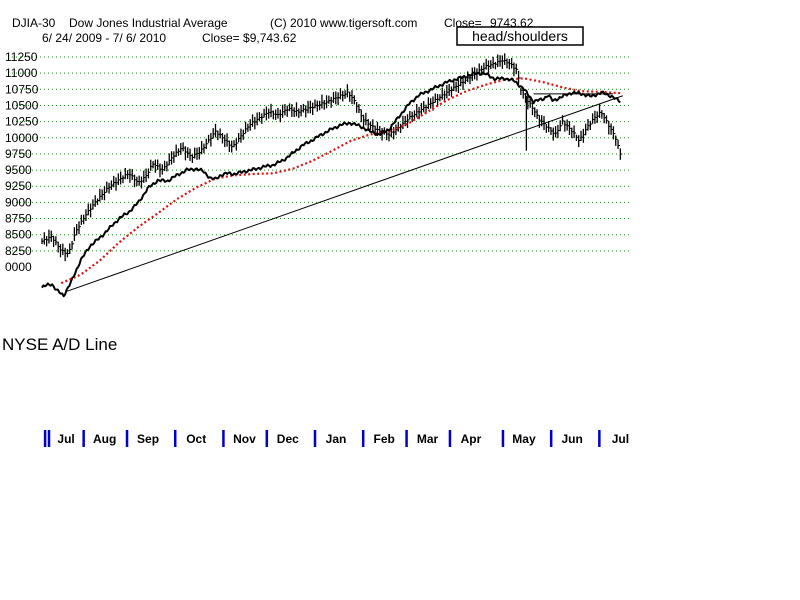 The height and width of the screenshot is (600, 800). I want to click on y-tick-label: 9250, so click(18, 186).